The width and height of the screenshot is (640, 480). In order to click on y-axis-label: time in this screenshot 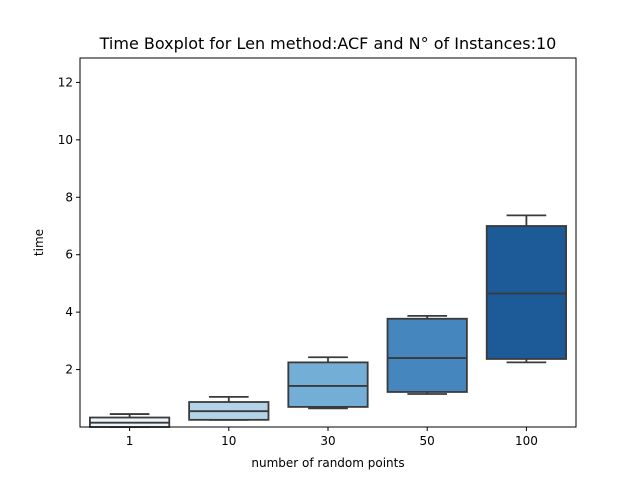, I will do `click(39, 242)`.